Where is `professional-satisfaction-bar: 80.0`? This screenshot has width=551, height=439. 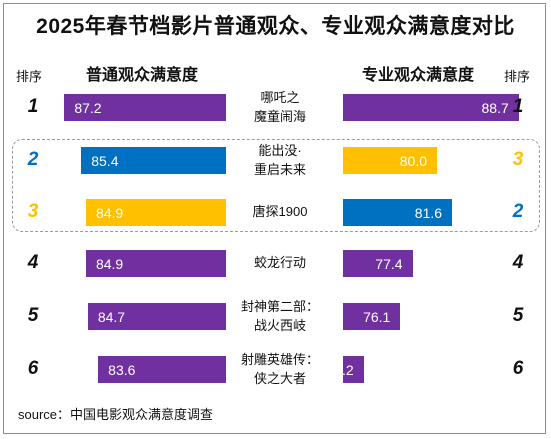
professional-satisfaction-bar: 80.0 is located at coordinates (390, 160).